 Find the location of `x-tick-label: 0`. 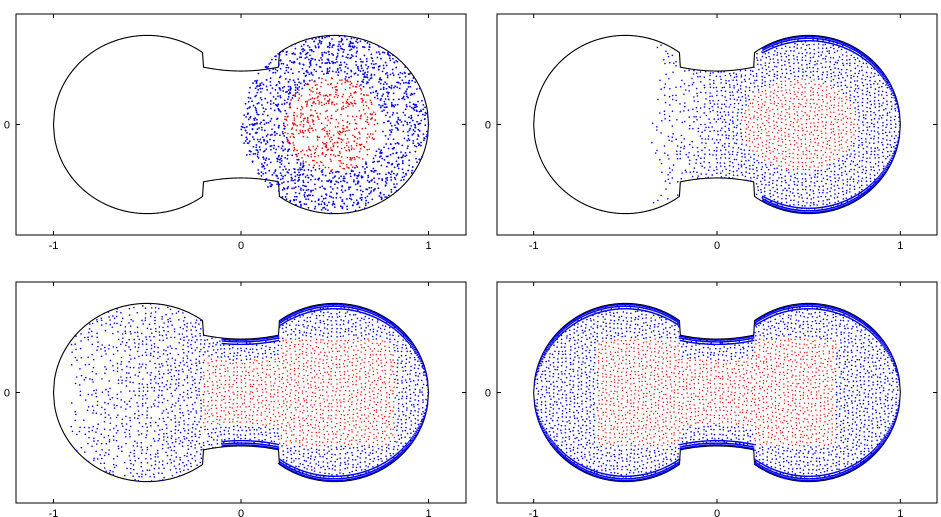

x-tick-label: 0 is located at coordinates (241, 512).